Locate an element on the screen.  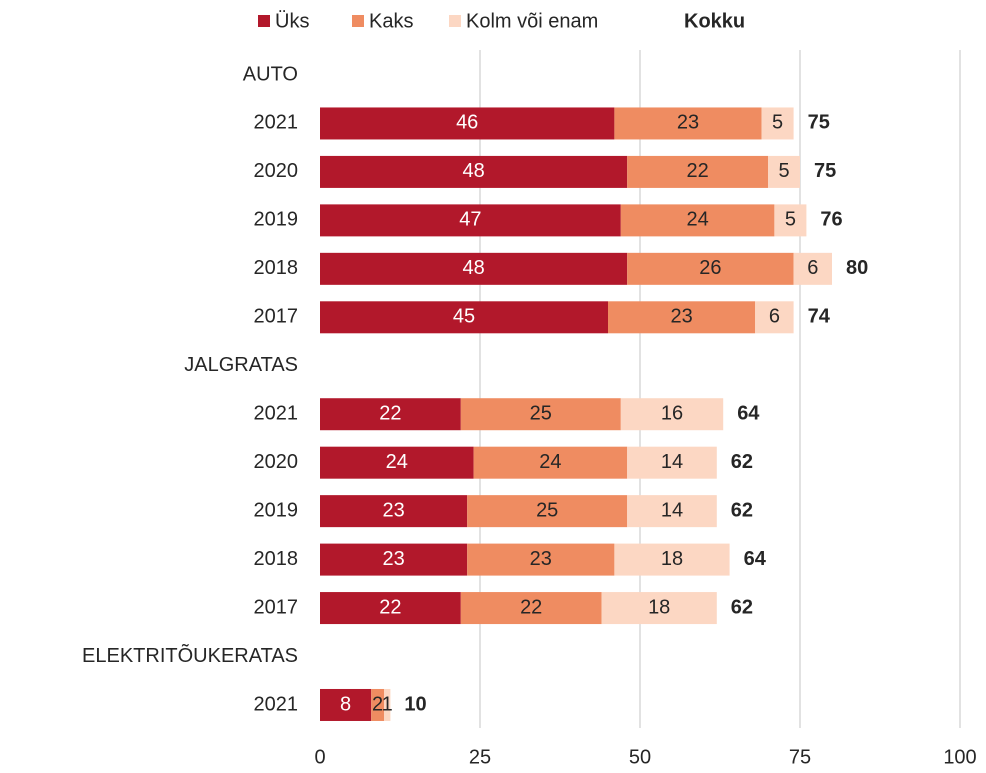
x-tick-label: 0 is located at coordinates (319, 757).